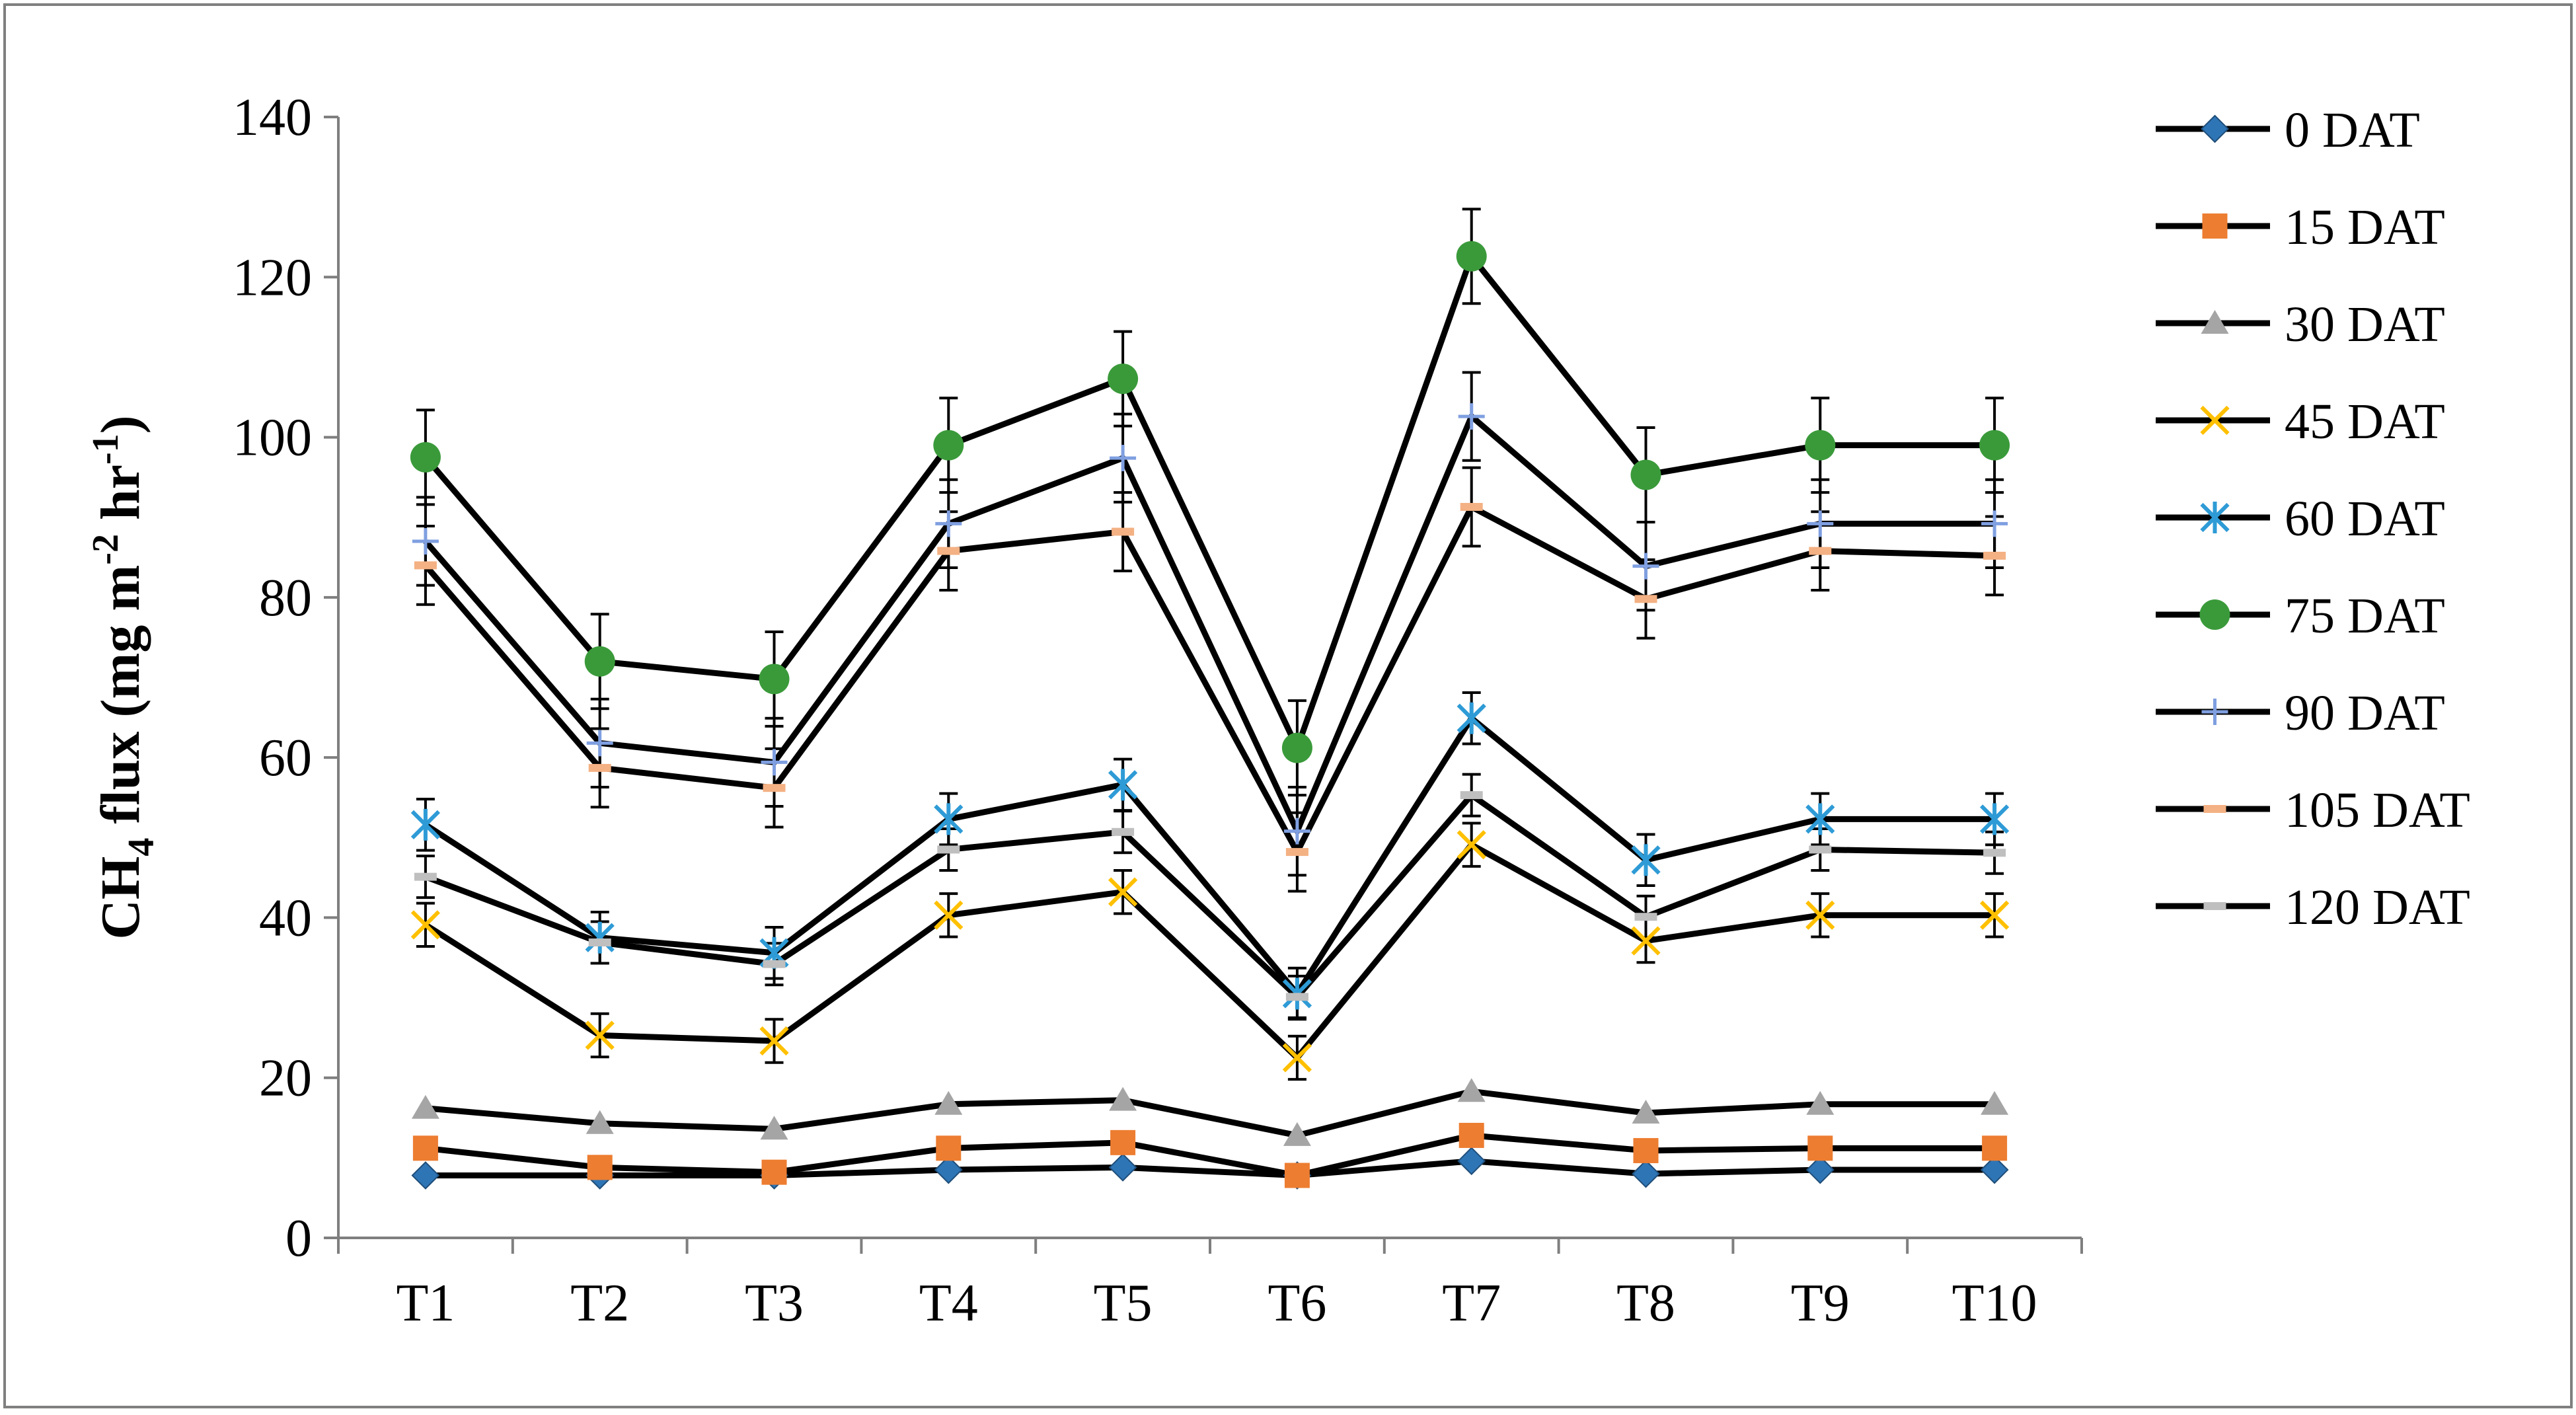  I want to click on legend-item-120-dat: 120 DAT, so click(2313, 907).